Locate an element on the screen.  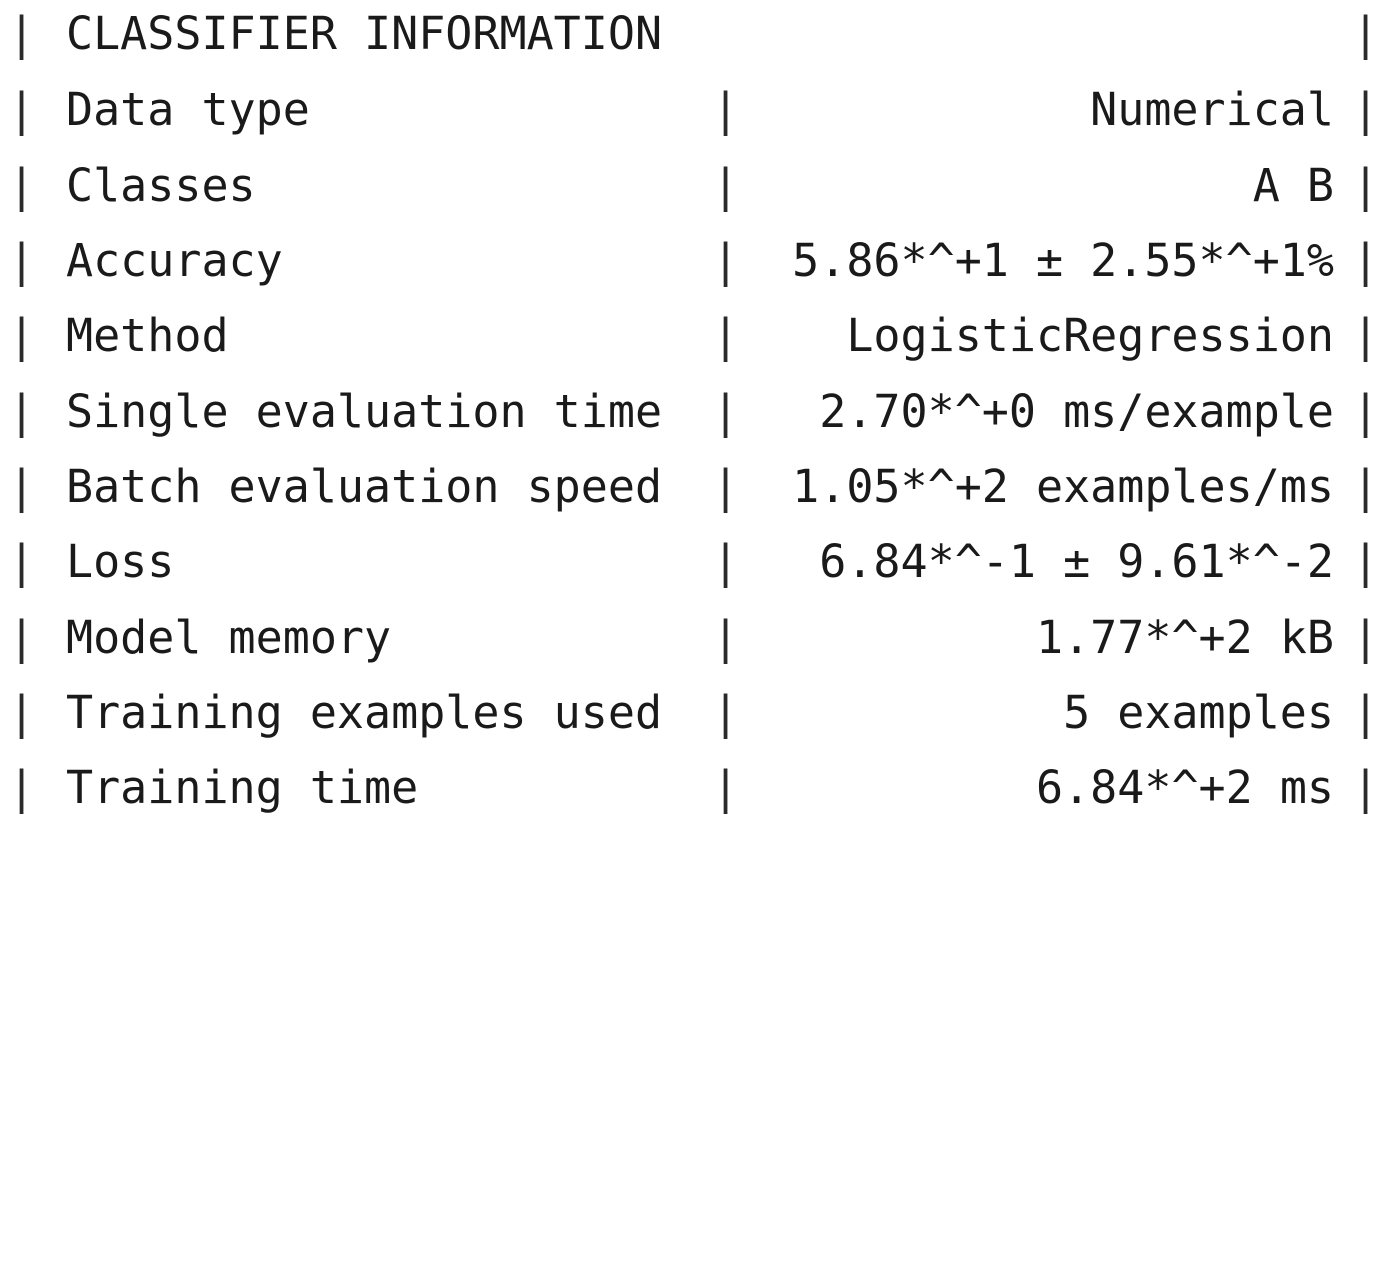
row-label: Training time is located at coordinates (242, 787).